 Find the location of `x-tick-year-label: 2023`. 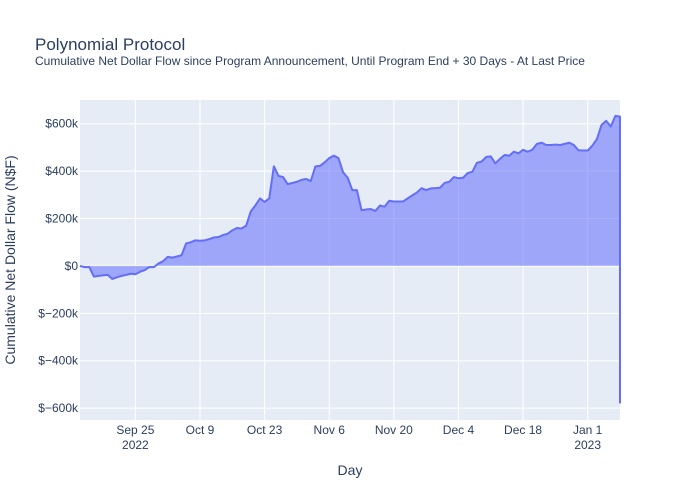

x-tick-year-label: 2023 is located at coordinates (587, 445).